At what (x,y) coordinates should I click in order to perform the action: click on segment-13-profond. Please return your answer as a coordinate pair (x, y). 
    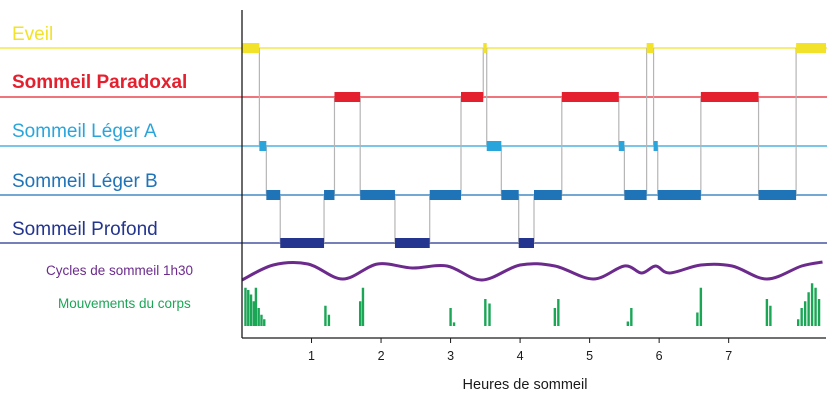
    Looking at the image, I should click on (526, 243).